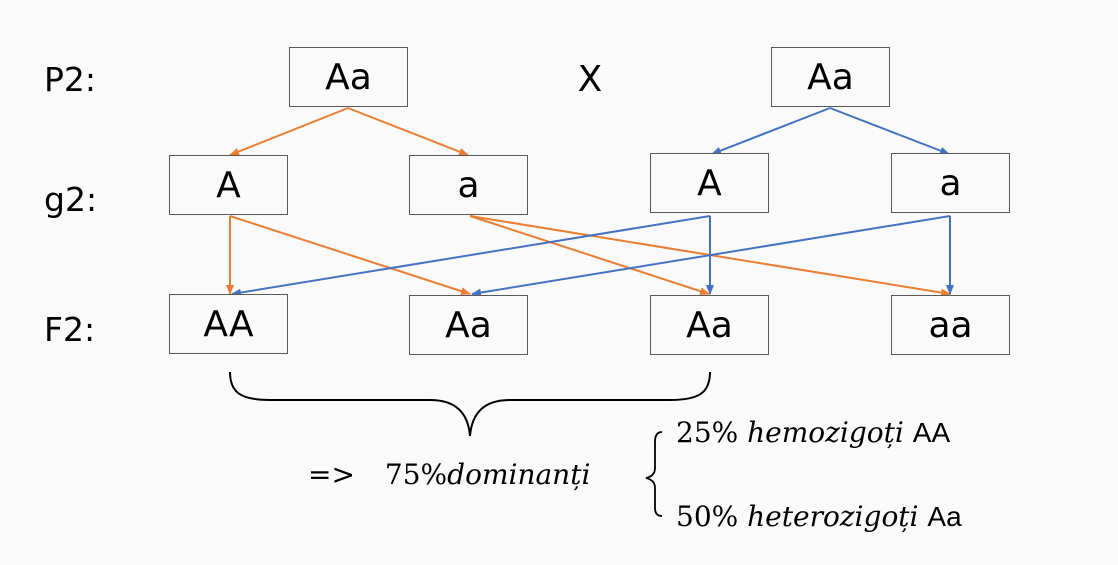 The width and height of the screenshot is (1118, 565). Describe the element at coordinates (654, 474) in the screenshot. I see `percent-bracket` at that location.